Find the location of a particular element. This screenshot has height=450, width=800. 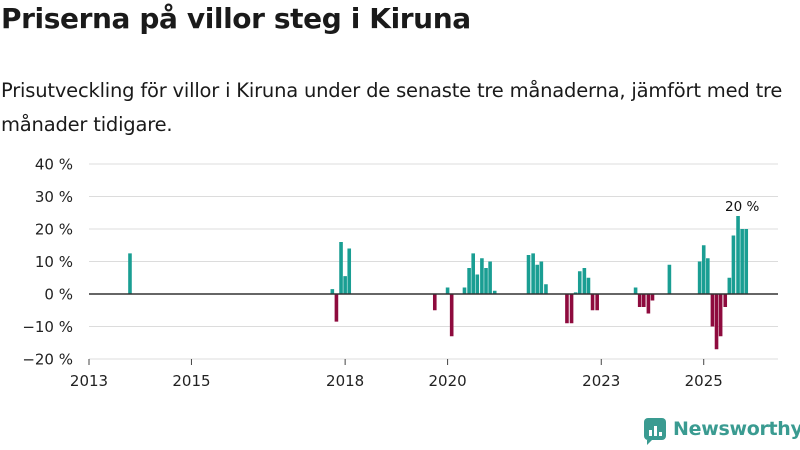

y-tick-label: 0 % is located at coordinates (58, 295).